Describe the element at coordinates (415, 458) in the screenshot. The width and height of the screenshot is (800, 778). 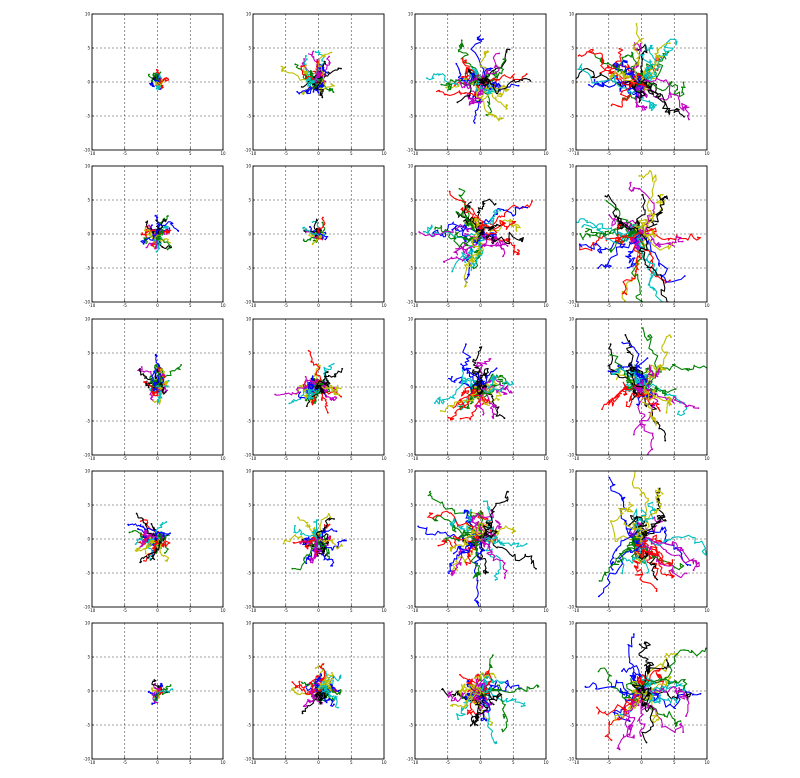
I see `x-tick-label: -10` at that location.